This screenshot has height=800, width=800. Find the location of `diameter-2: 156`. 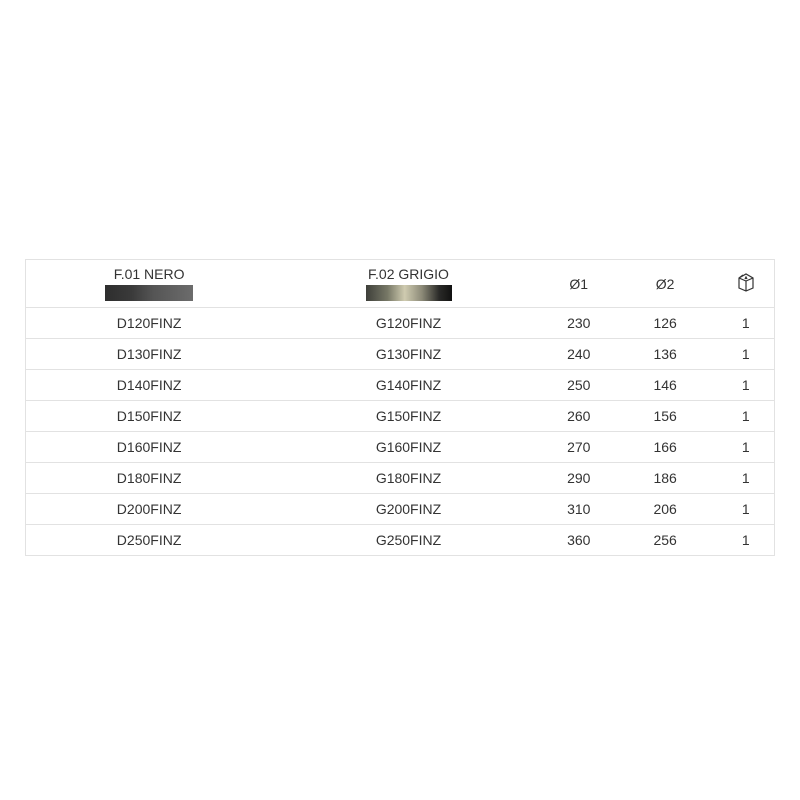

diameter-2: 156 is located at coordinates (665, 416).